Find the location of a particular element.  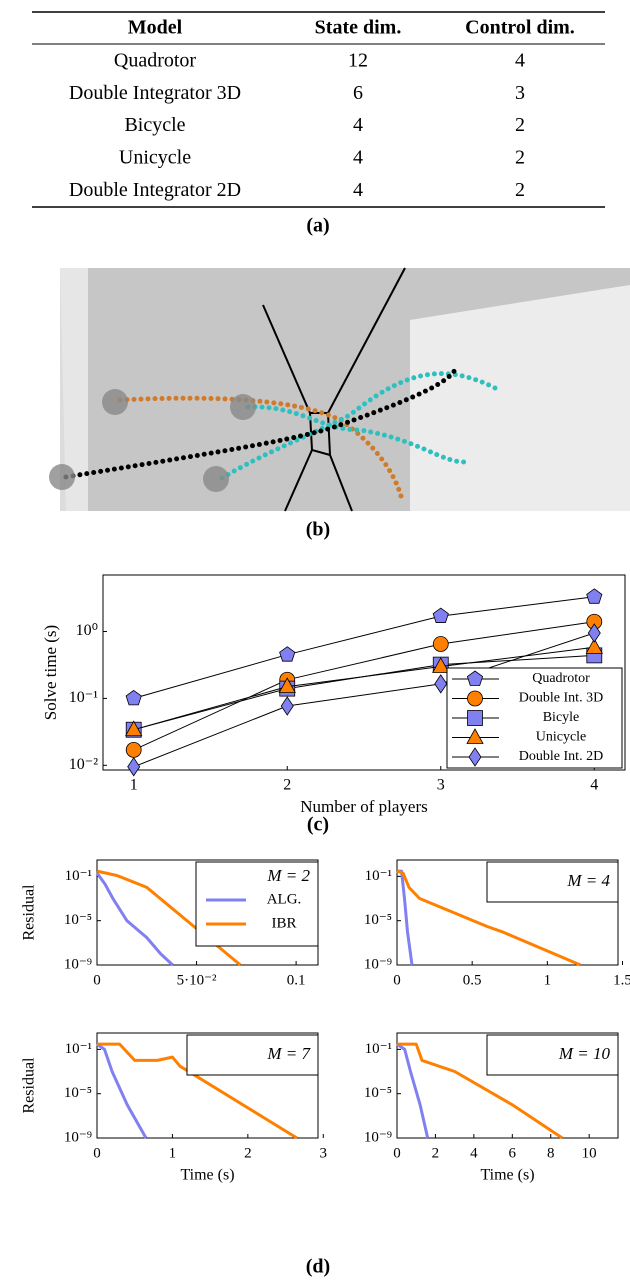

table-header: State dim. is located at coordinates (358, 28).